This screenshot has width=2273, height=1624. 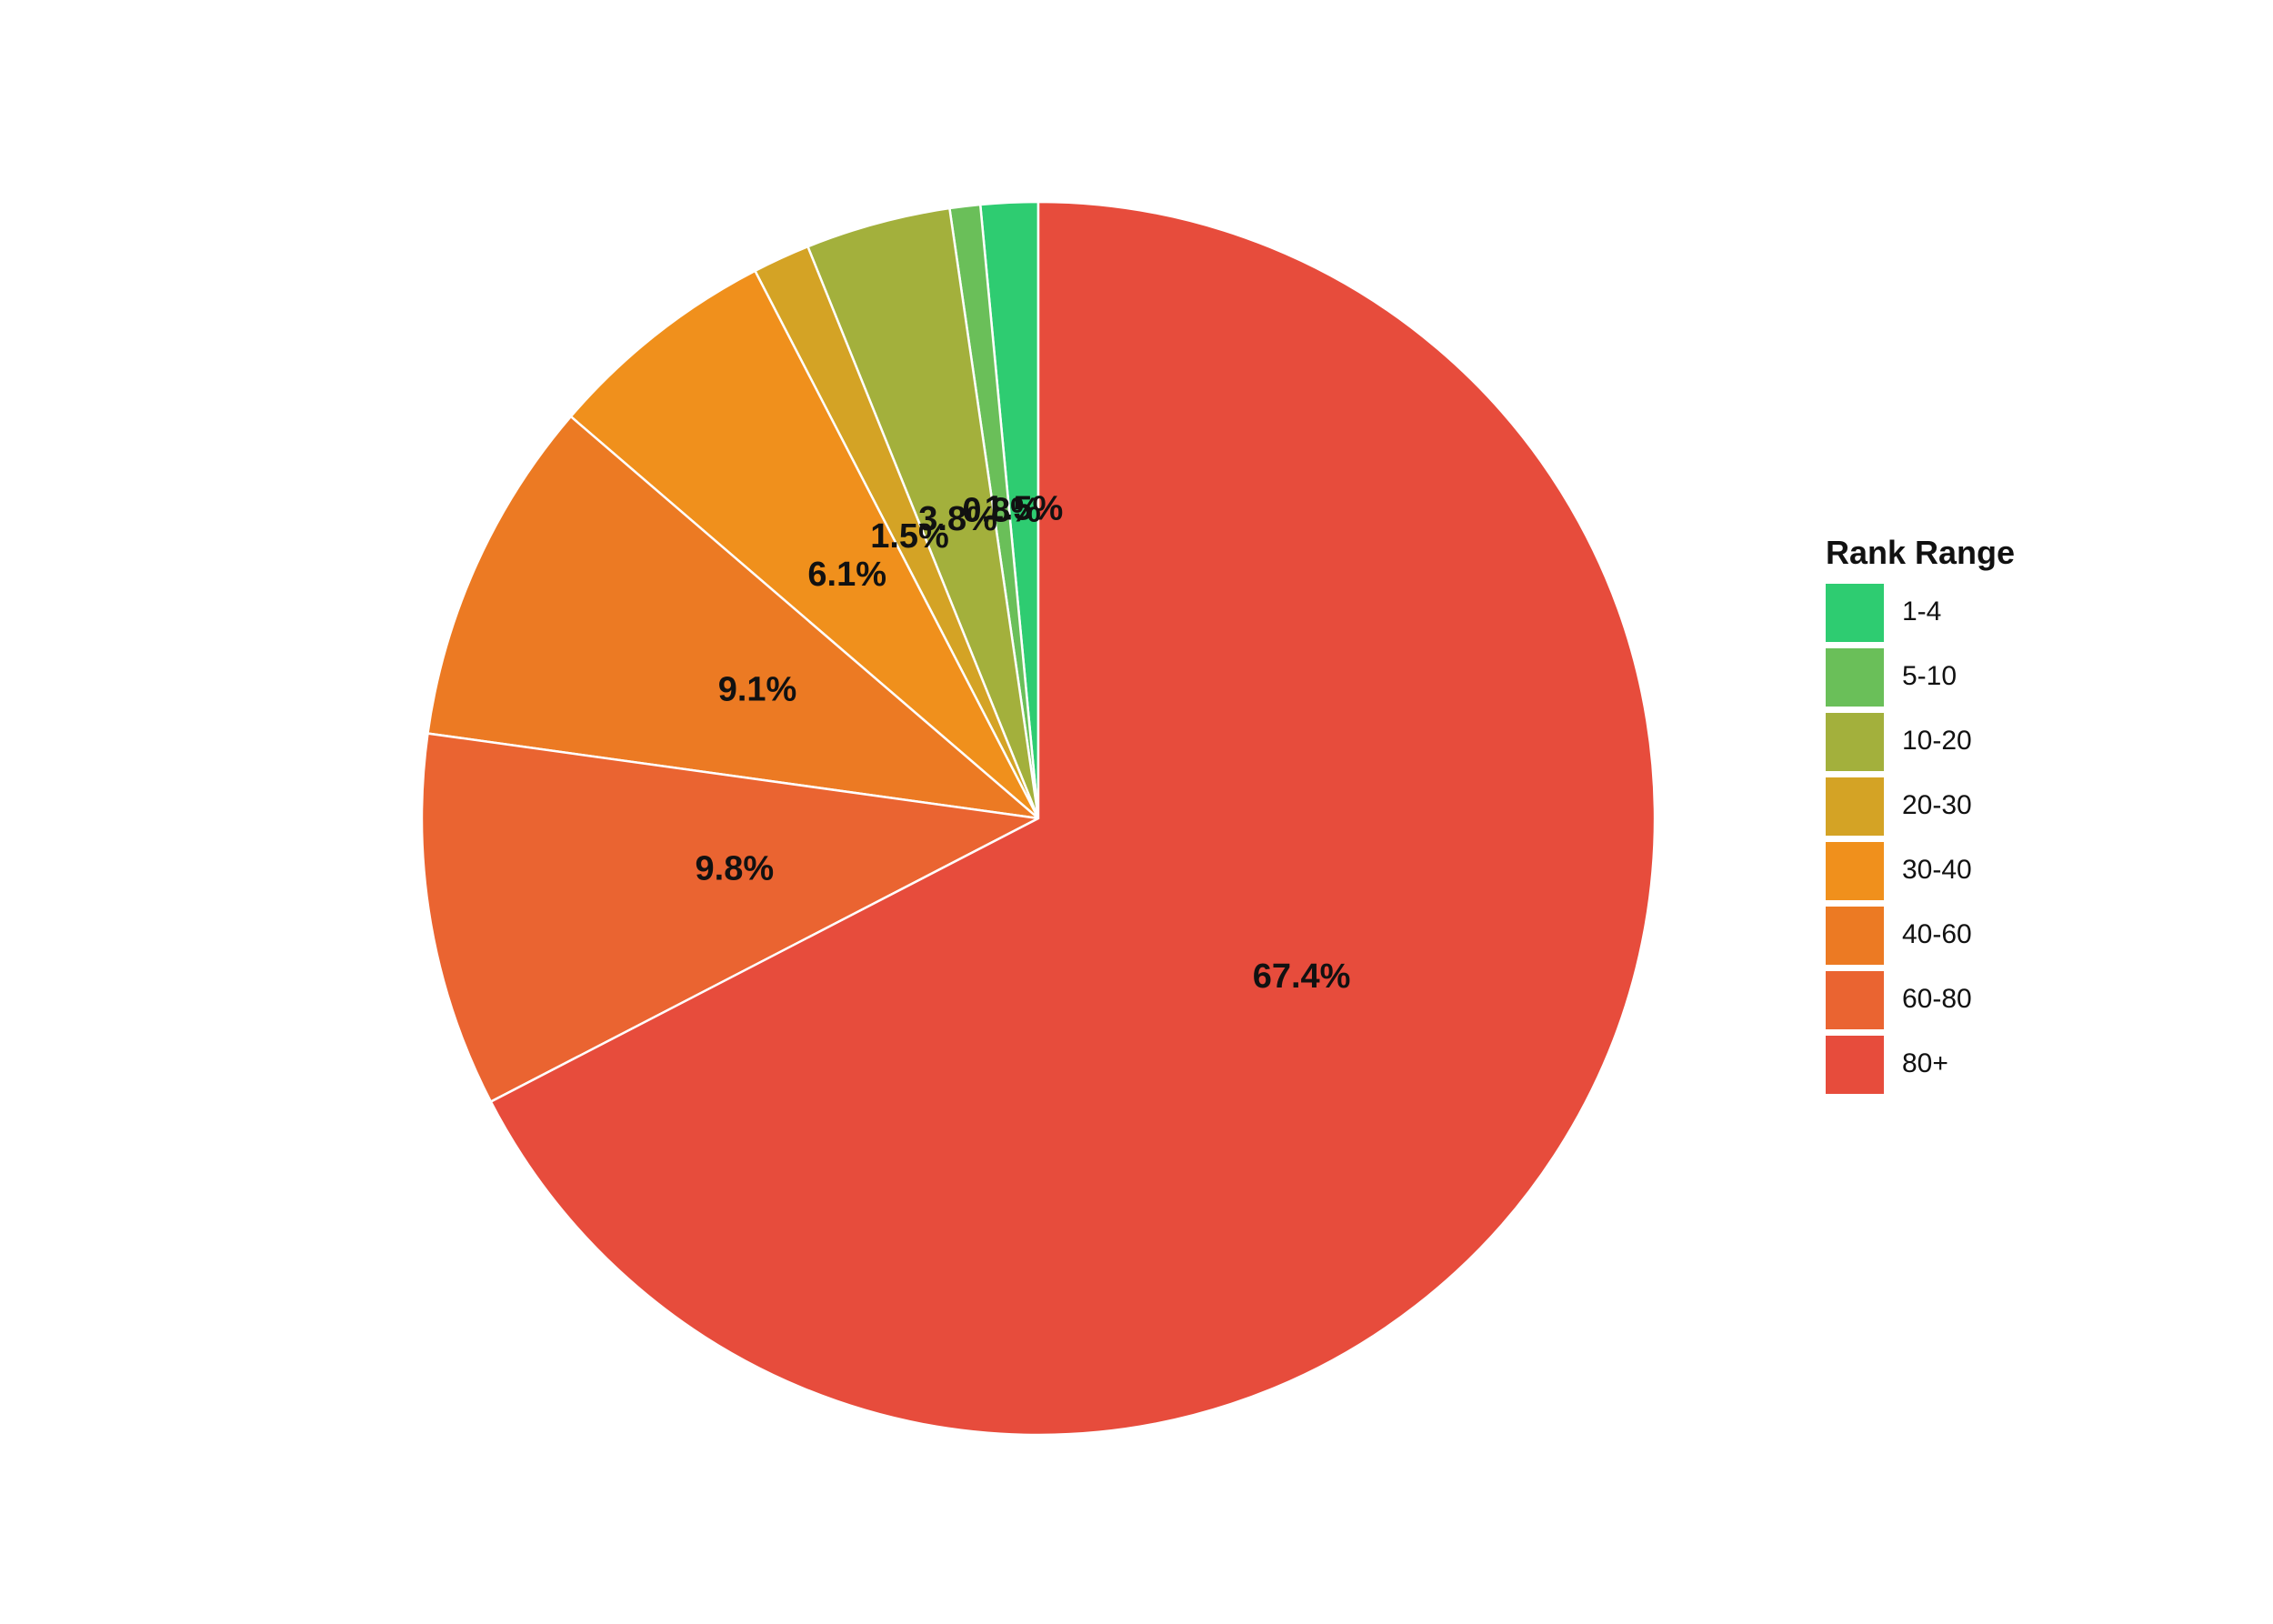 What do you see at coordinates (846, 575) in the screenshot?
I see `slice-label-30-40: 6.1%` at bounding box center [846, 575].